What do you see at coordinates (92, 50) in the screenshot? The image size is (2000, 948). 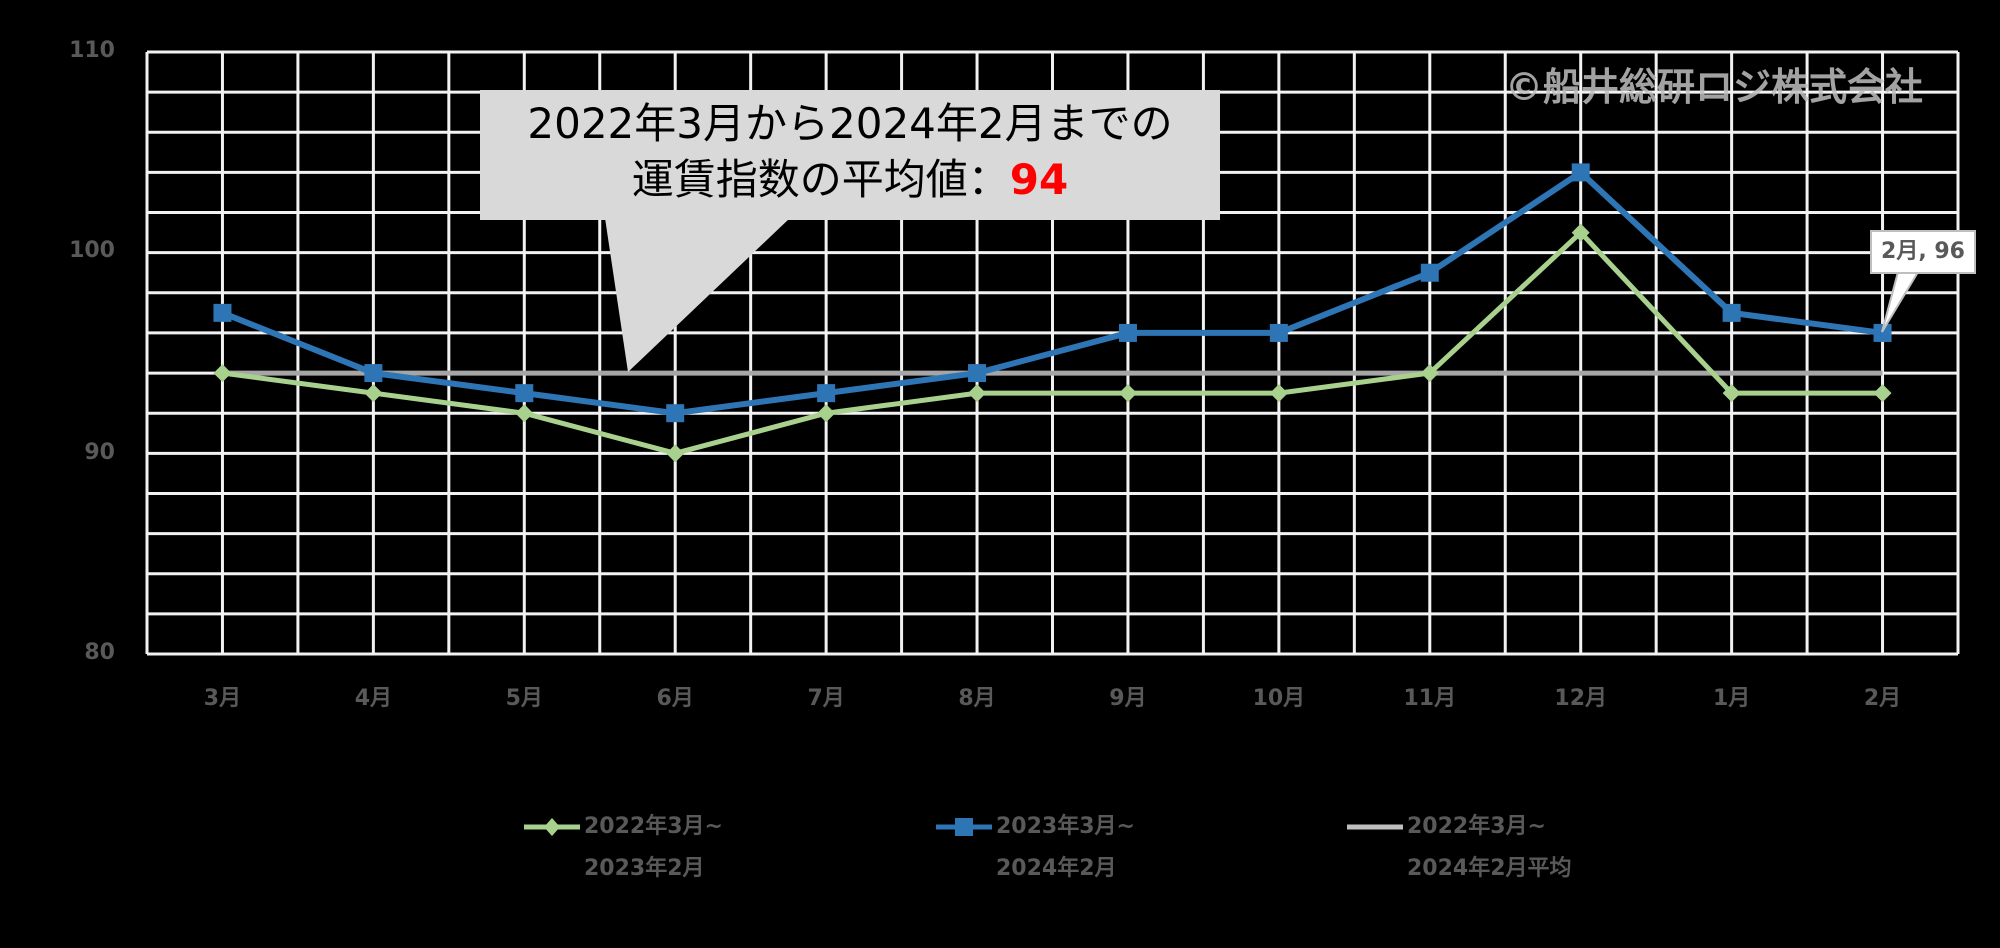 I see `y-tick-110: 110` at bounding box center [92, 50].